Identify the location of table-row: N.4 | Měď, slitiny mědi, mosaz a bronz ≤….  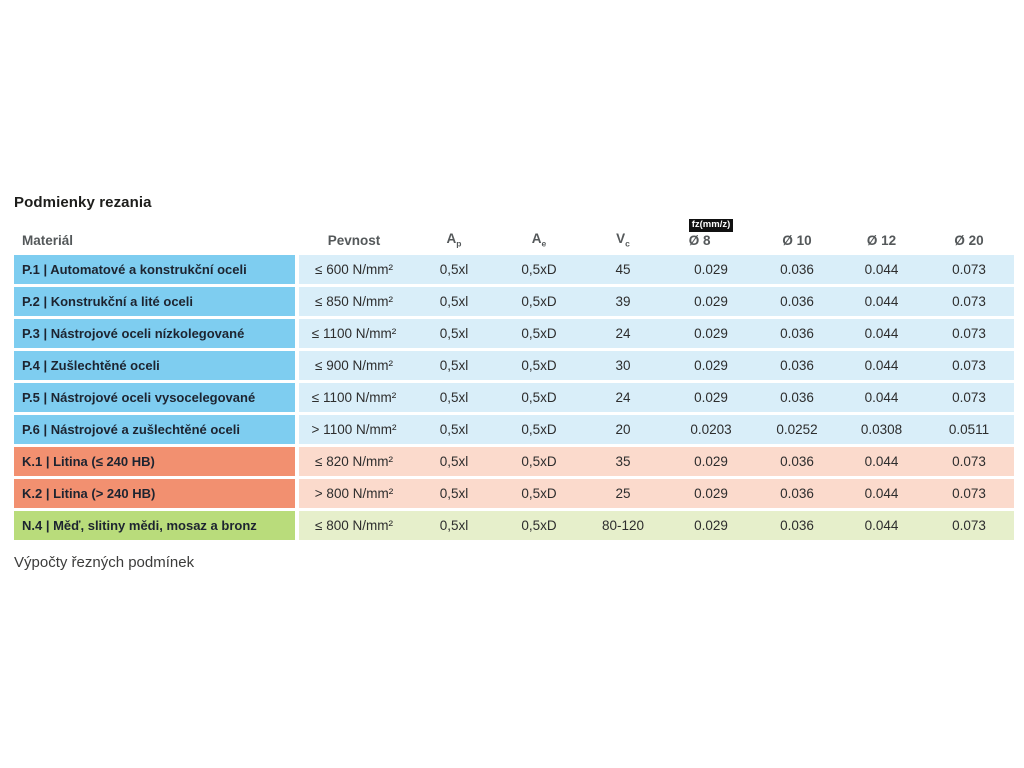
(514, 525).